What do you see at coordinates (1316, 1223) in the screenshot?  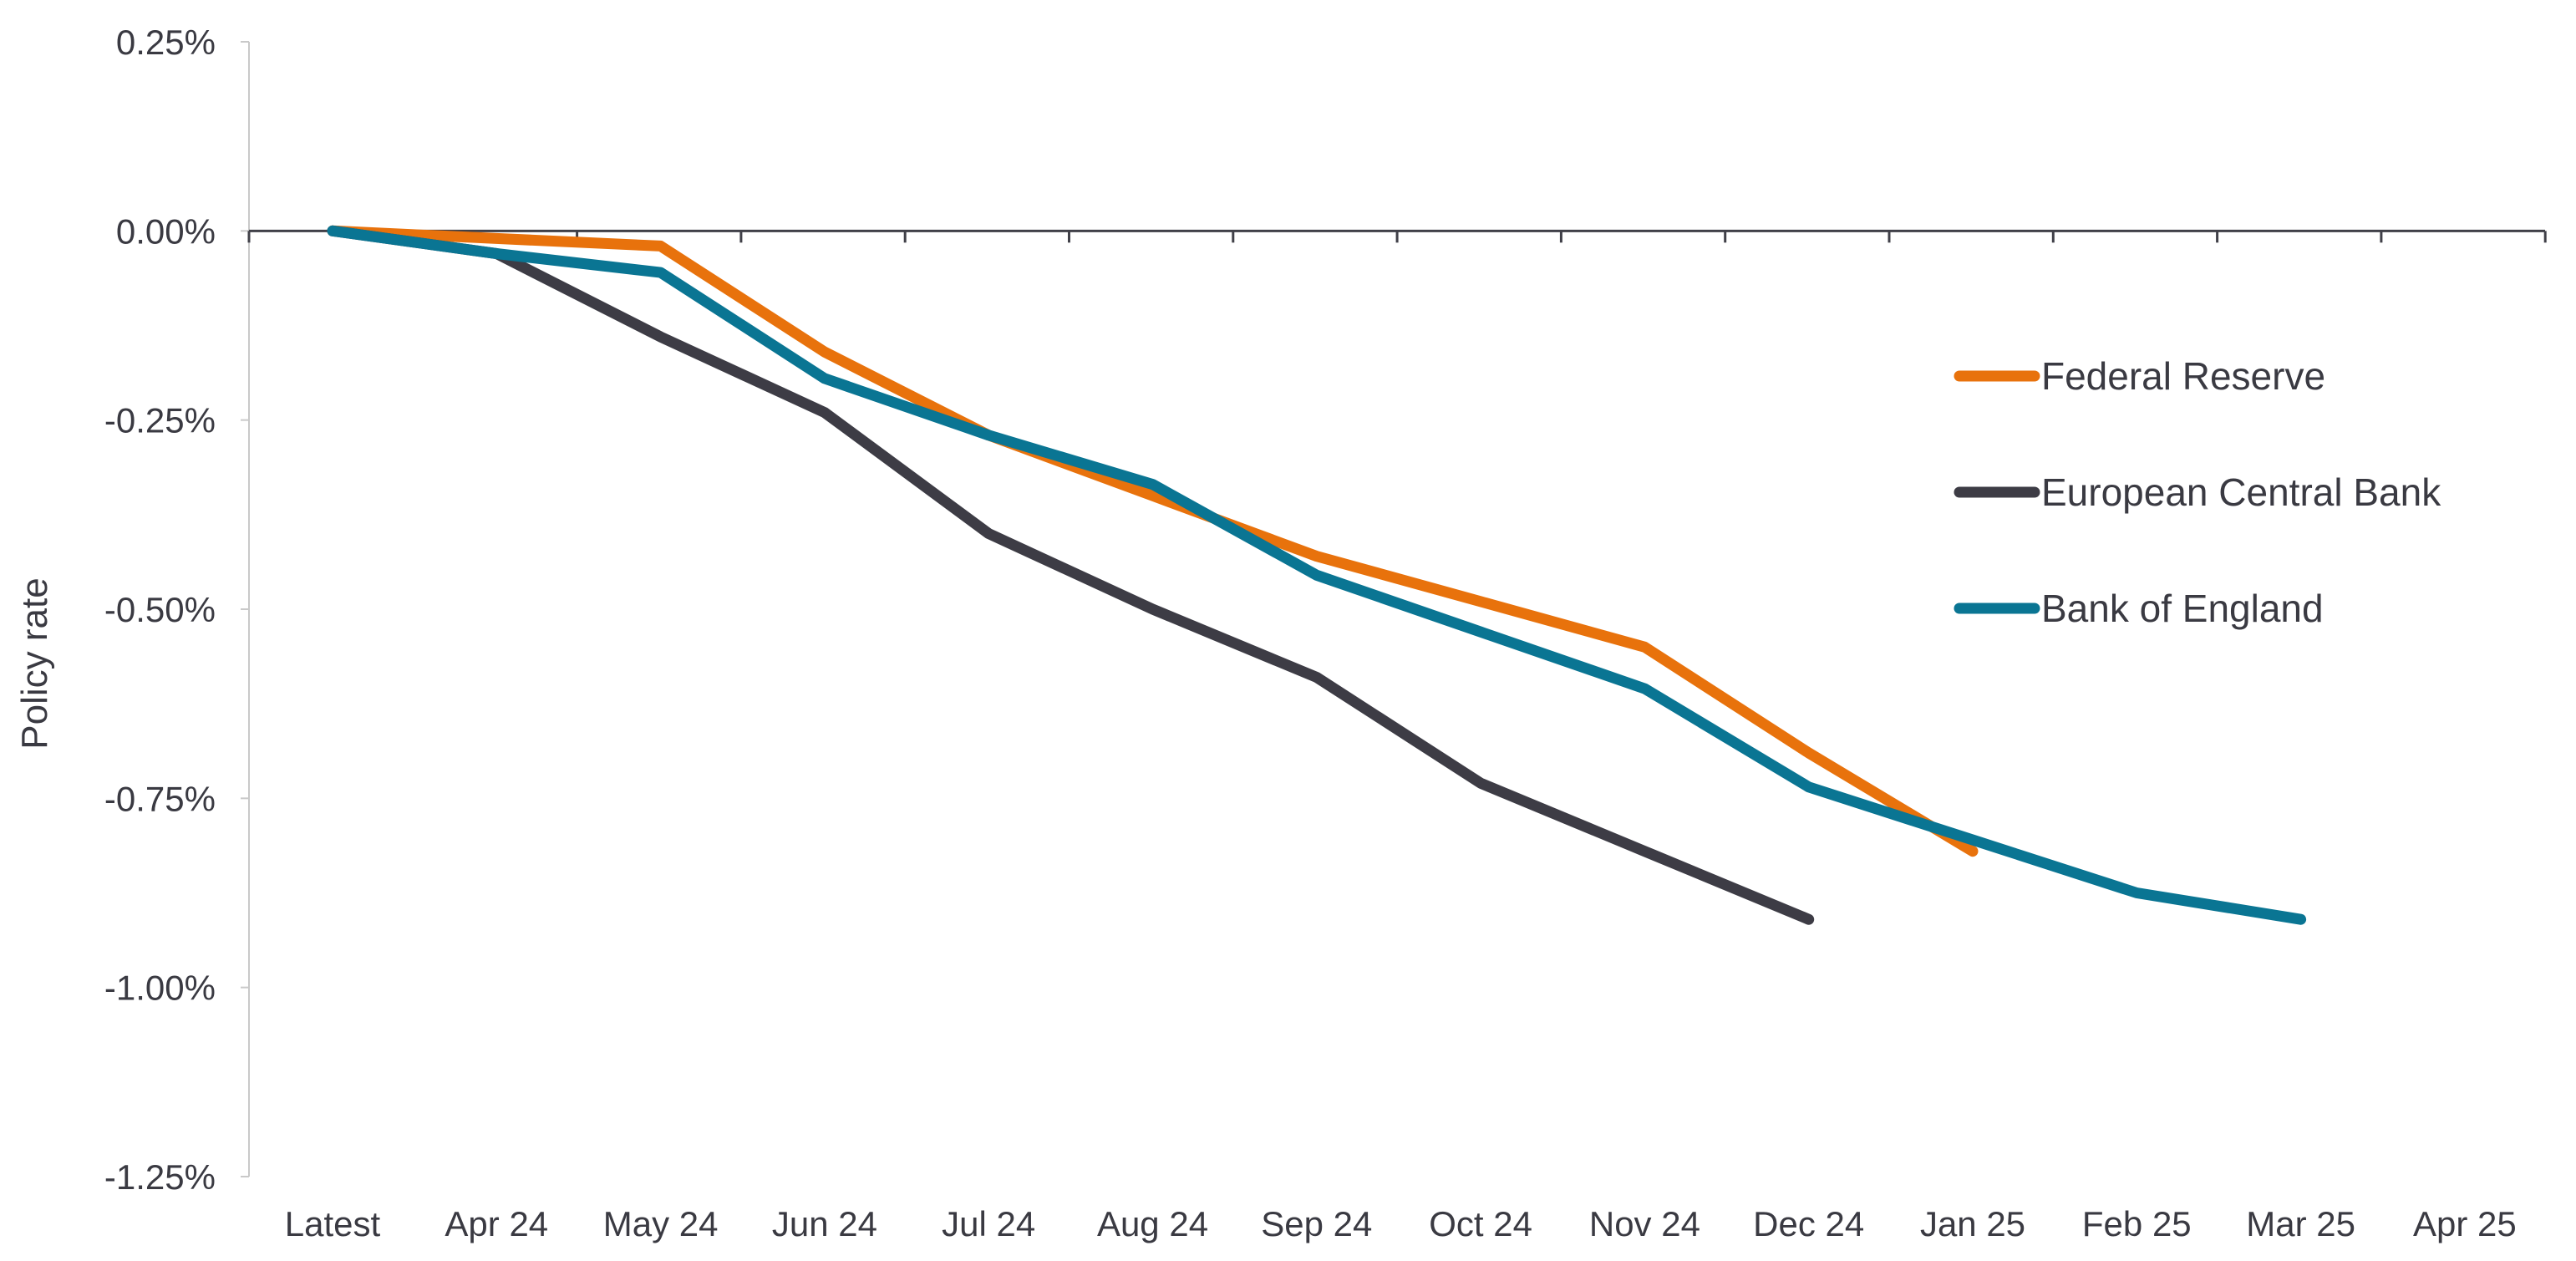 I see `x-tick-label: Sep 24` at bounding box center [1316, 1223].